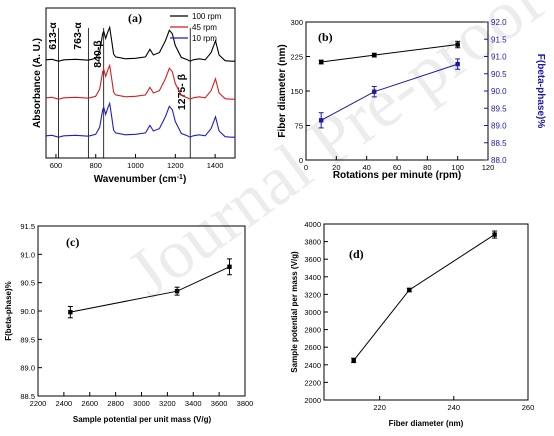 The height and width of the screenshot is (436, 554). What do you see at coordinates (78, 36) in the screenshot?
I see `peak-annotation: 763-α` at bounding box center [78, 36].